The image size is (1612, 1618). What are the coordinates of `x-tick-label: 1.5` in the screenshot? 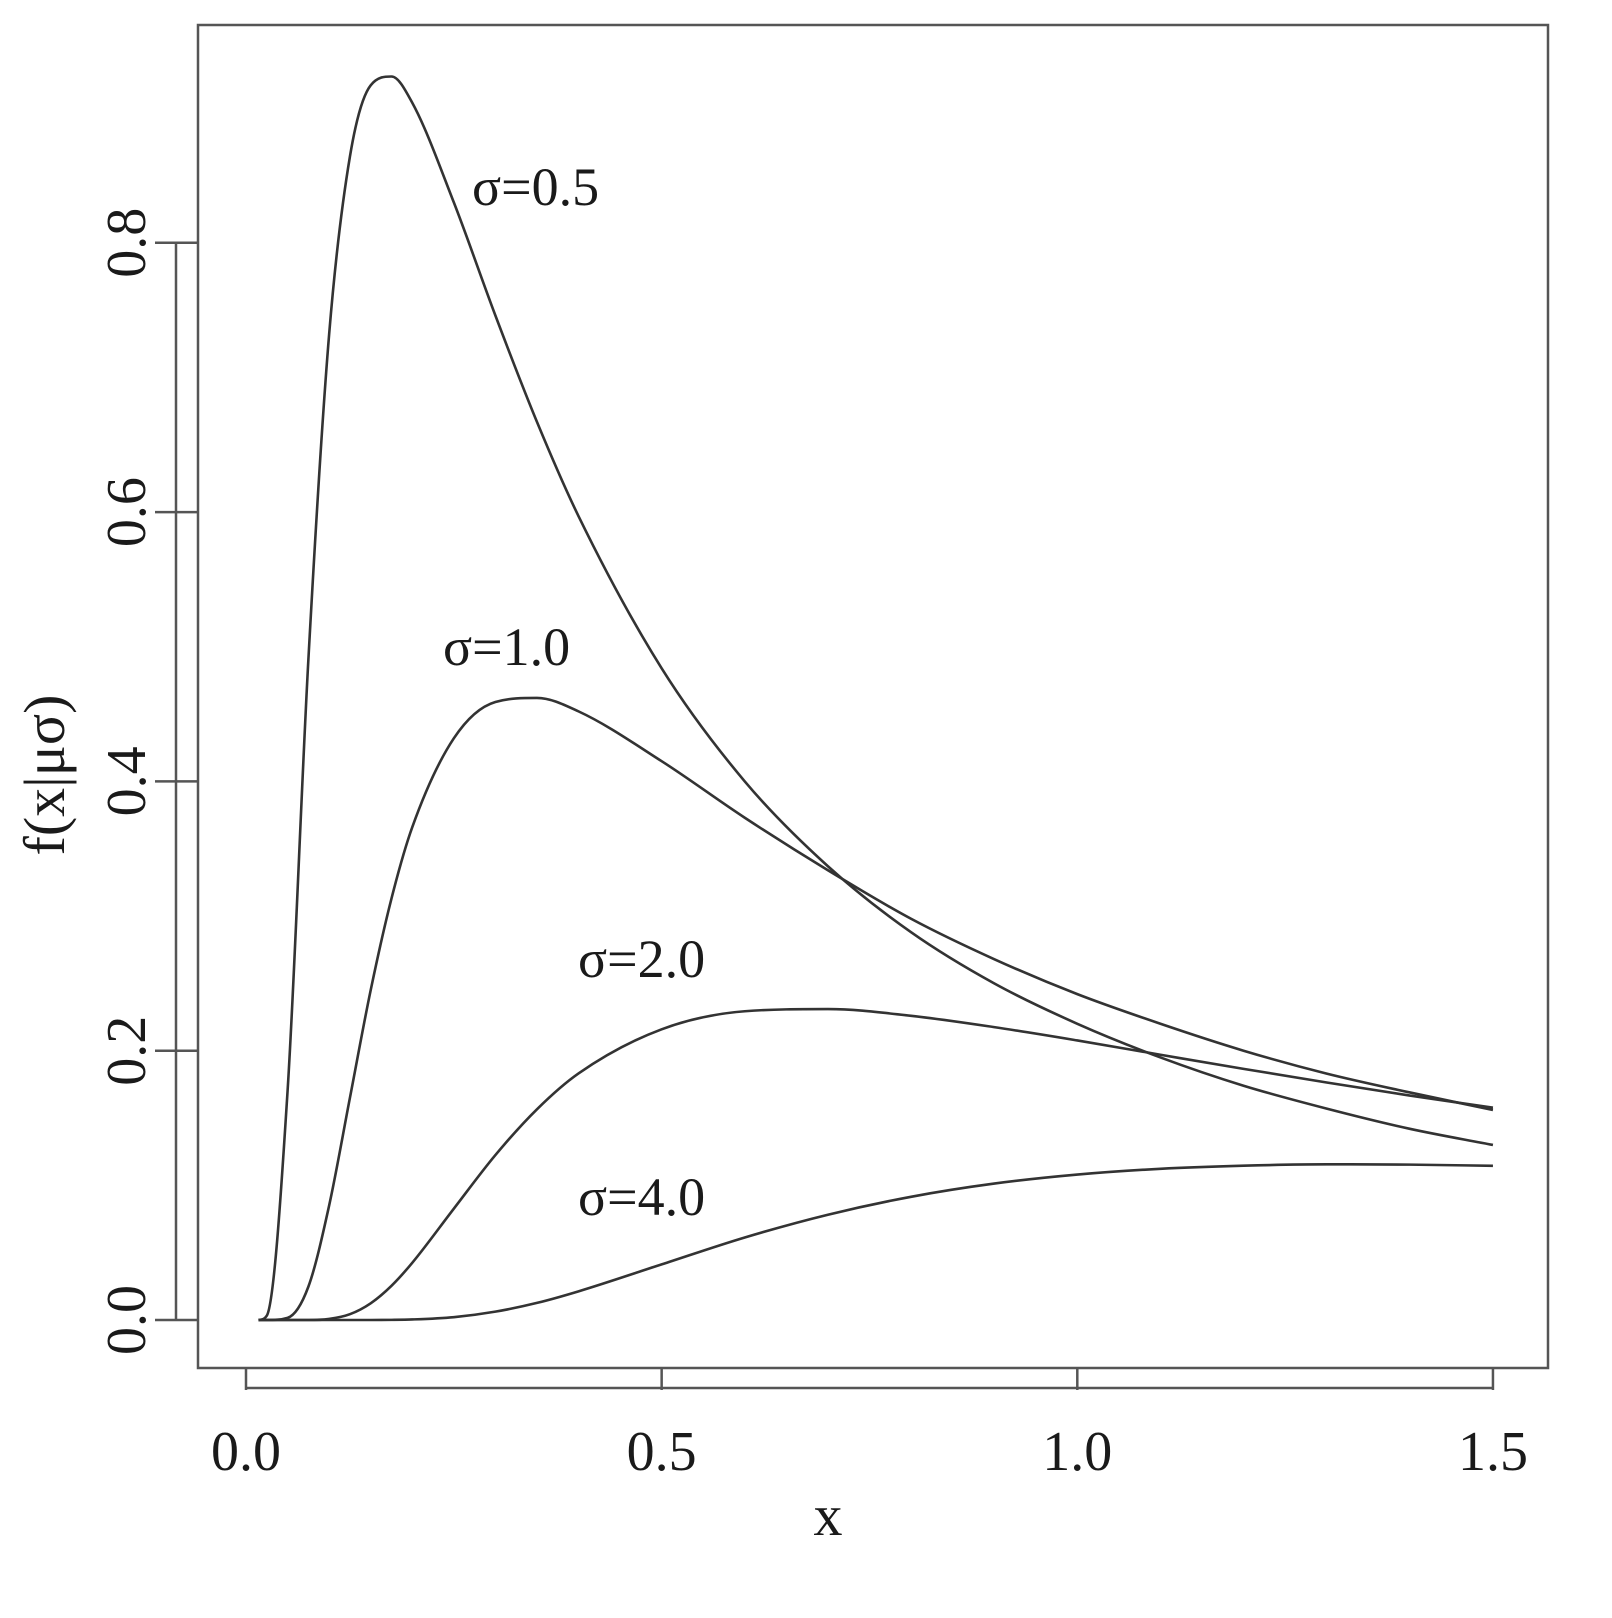 It's located at (1493, 1452).